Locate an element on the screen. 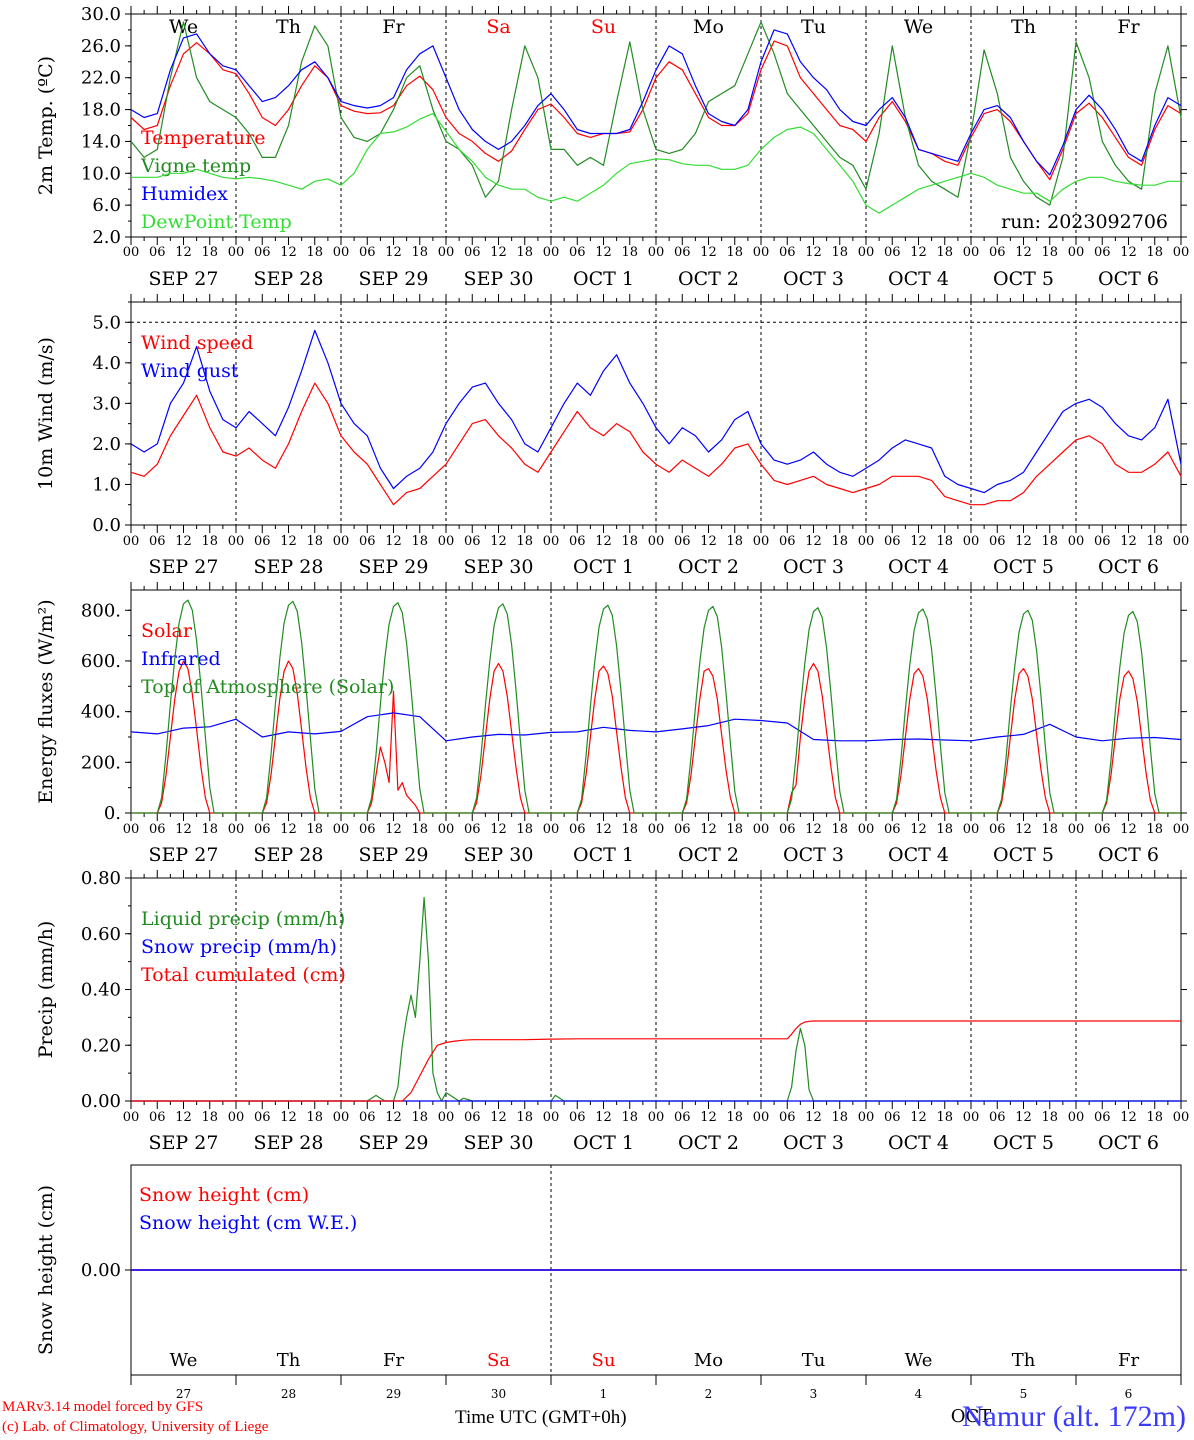 The width and height of the screenshot is (1194, 1440). weekday-label: Th is located at coordinates (289, 1360).